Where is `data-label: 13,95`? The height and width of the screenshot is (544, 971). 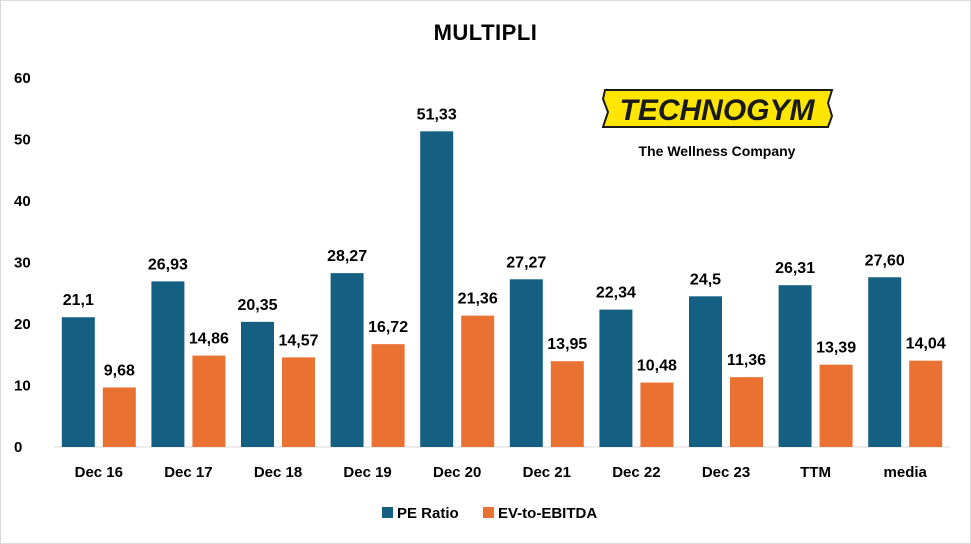
data-label: 13,95 is located at coordinates (567, 344).